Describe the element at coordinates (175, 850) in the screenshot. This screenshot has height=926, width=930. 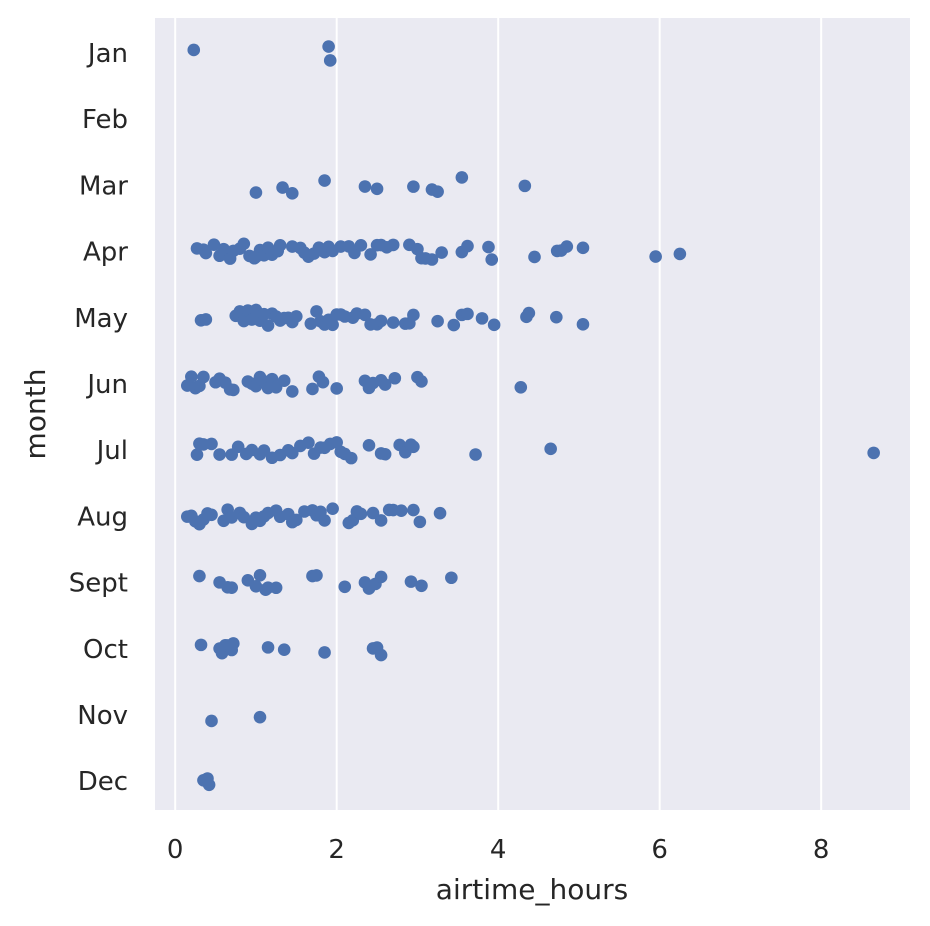
I see `x-tick-label: 0` at that location.